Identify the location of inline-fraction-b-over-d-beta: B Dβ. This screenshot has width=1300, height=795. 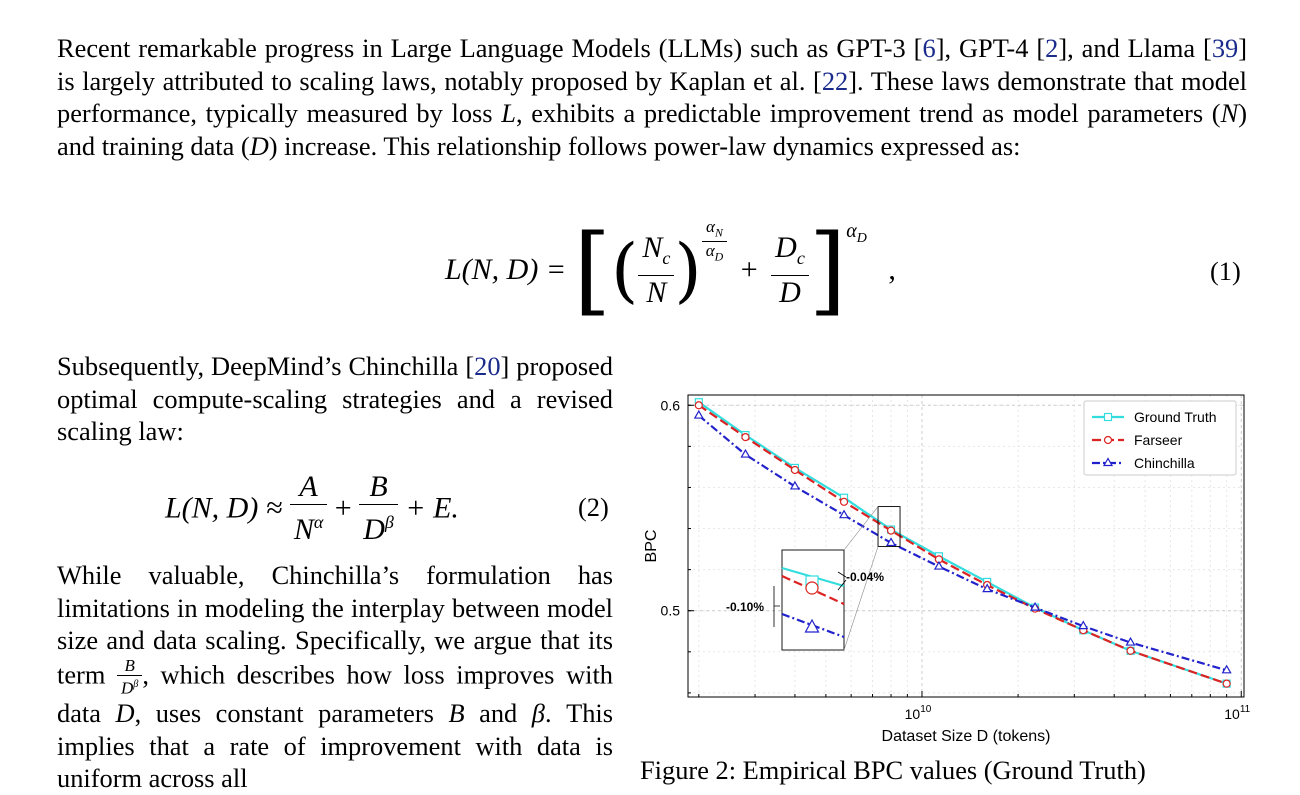
(129, 677).